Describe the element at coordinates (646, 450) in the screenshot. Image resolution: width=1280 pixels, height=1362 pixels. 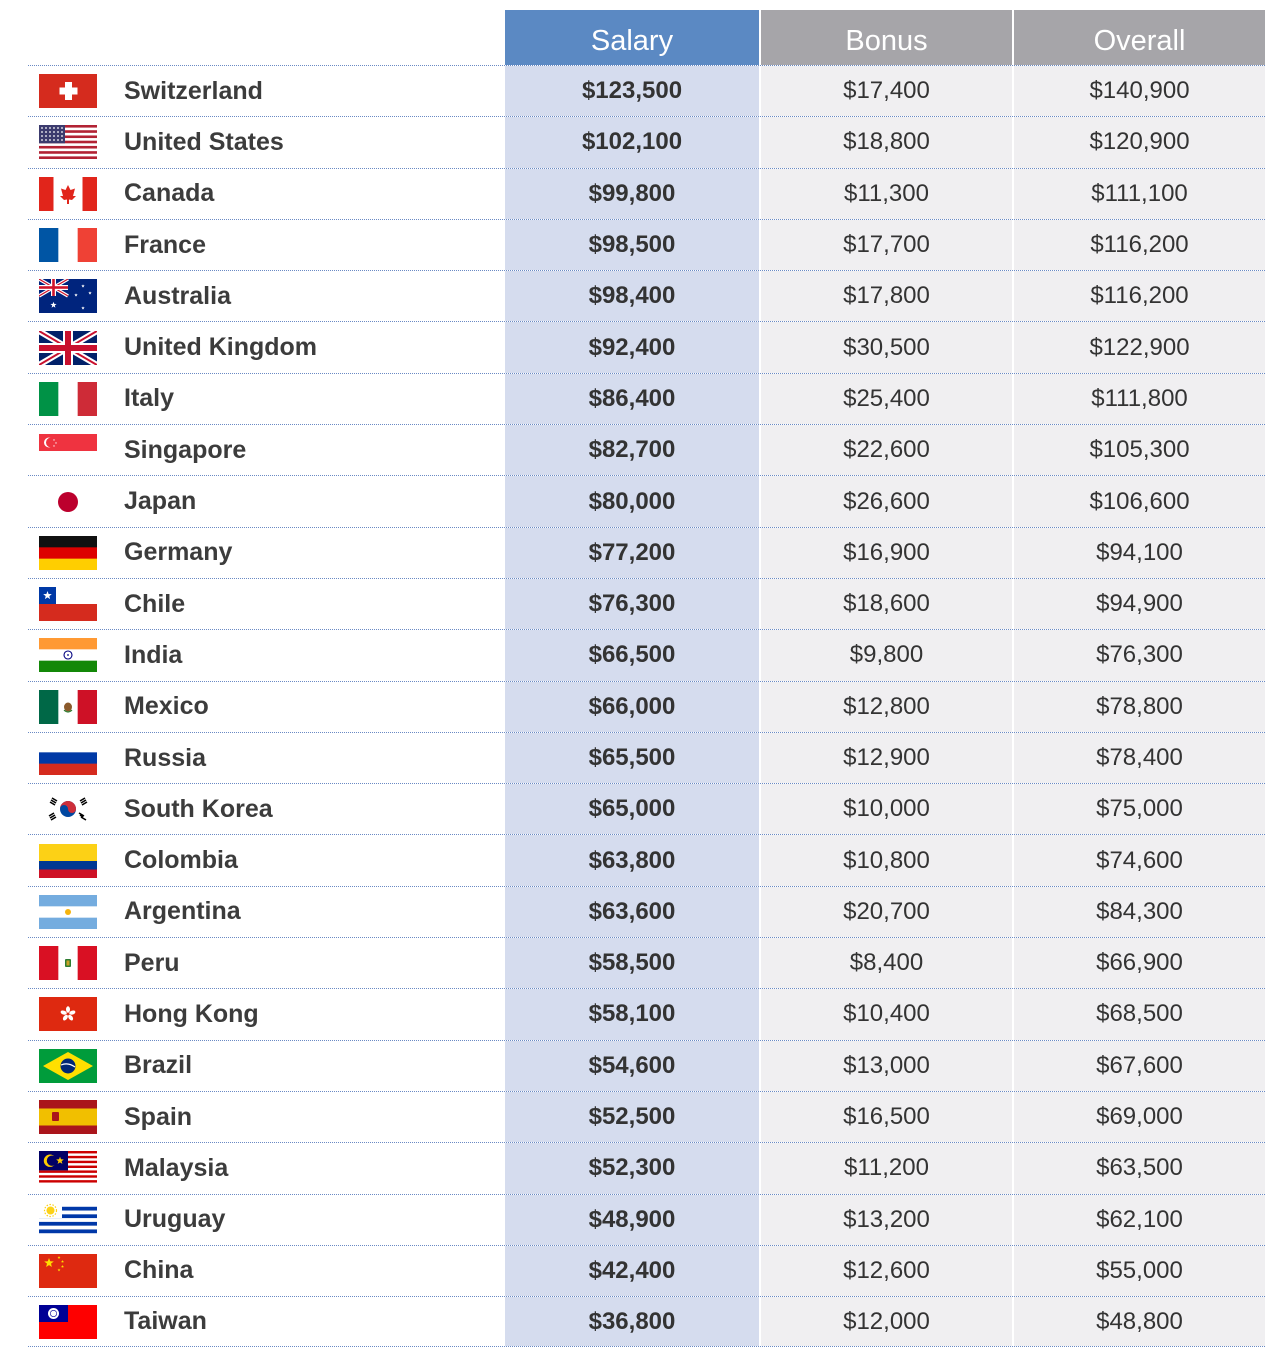
I see `table-row: Singapore $82,700 $22,600 $105,300` at that location.